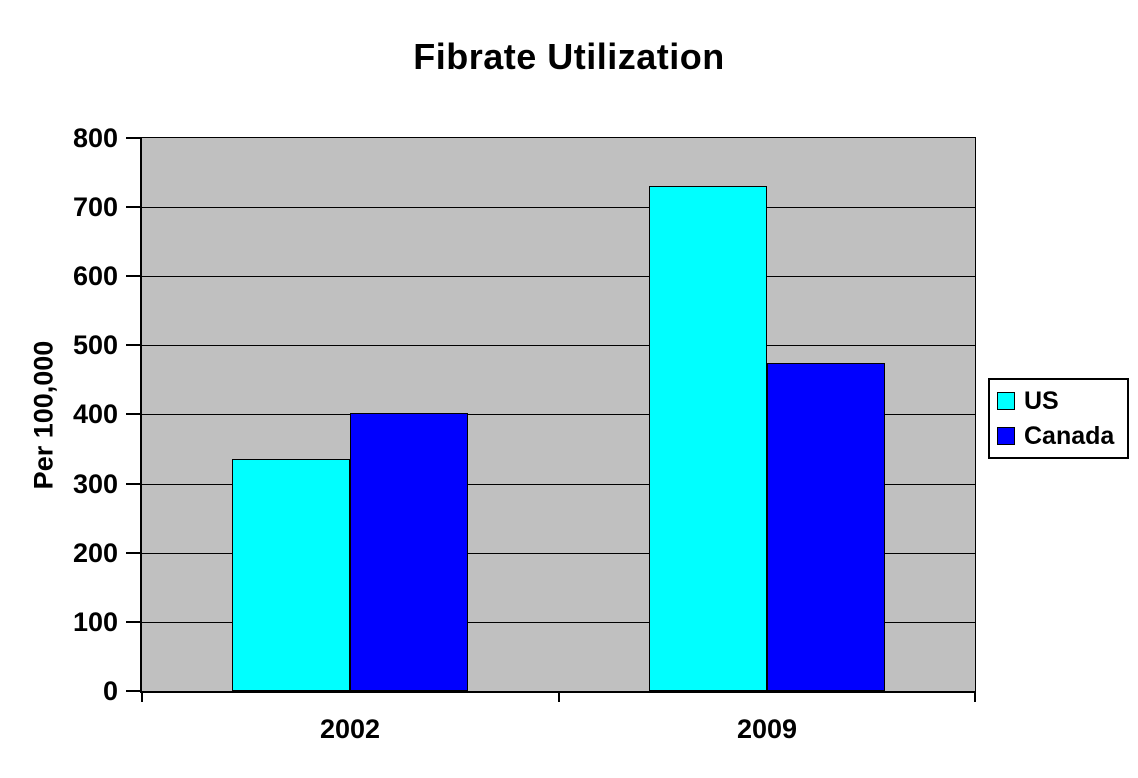  Describe the element at coordinates (95, 553) in the screenshot. I see `y-tick-label: 200` at that location.